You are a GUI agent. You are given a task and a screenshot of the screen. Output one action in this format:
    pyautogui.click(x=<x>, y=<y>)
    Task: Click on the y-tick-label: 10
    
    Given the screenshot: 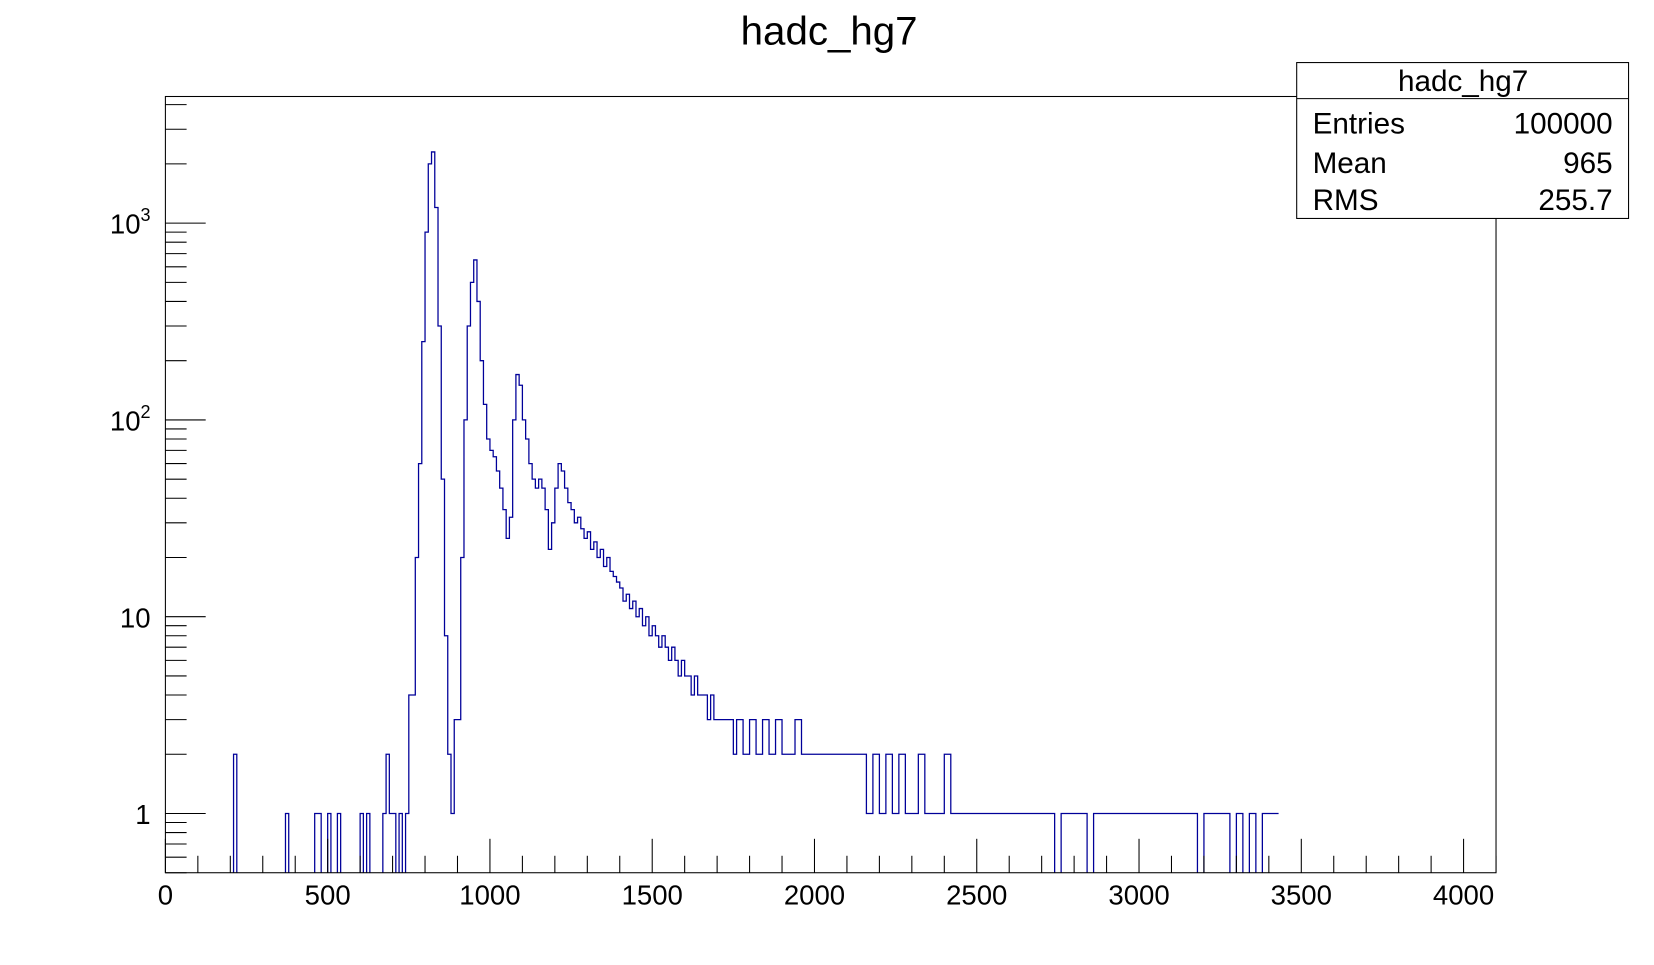 What is the action you would take?
    pyautogui.click(x=135, y=617)
    